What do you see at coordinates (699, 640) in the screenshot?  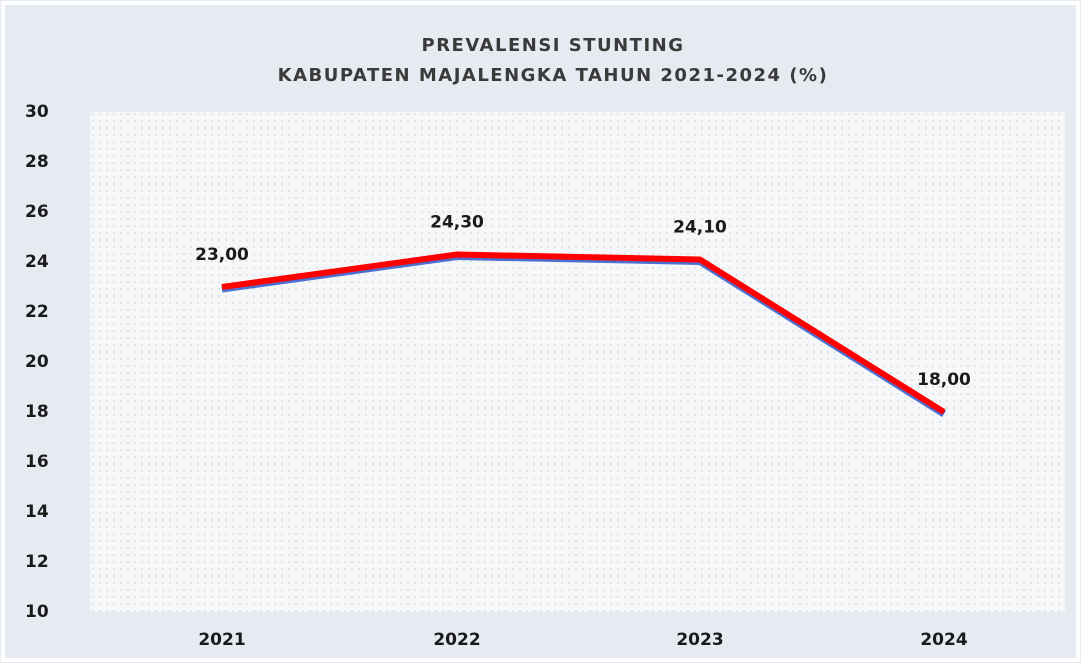 I see `x-tick-label: 2023` at bounding box center [699, 640].